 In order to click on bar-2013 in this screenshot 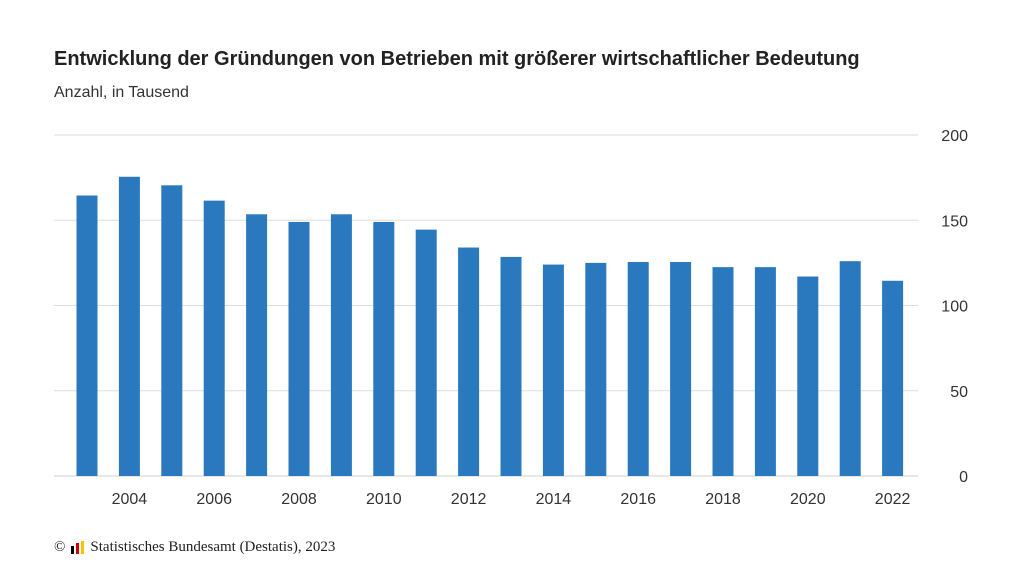, I will do `click(511, 366)`.